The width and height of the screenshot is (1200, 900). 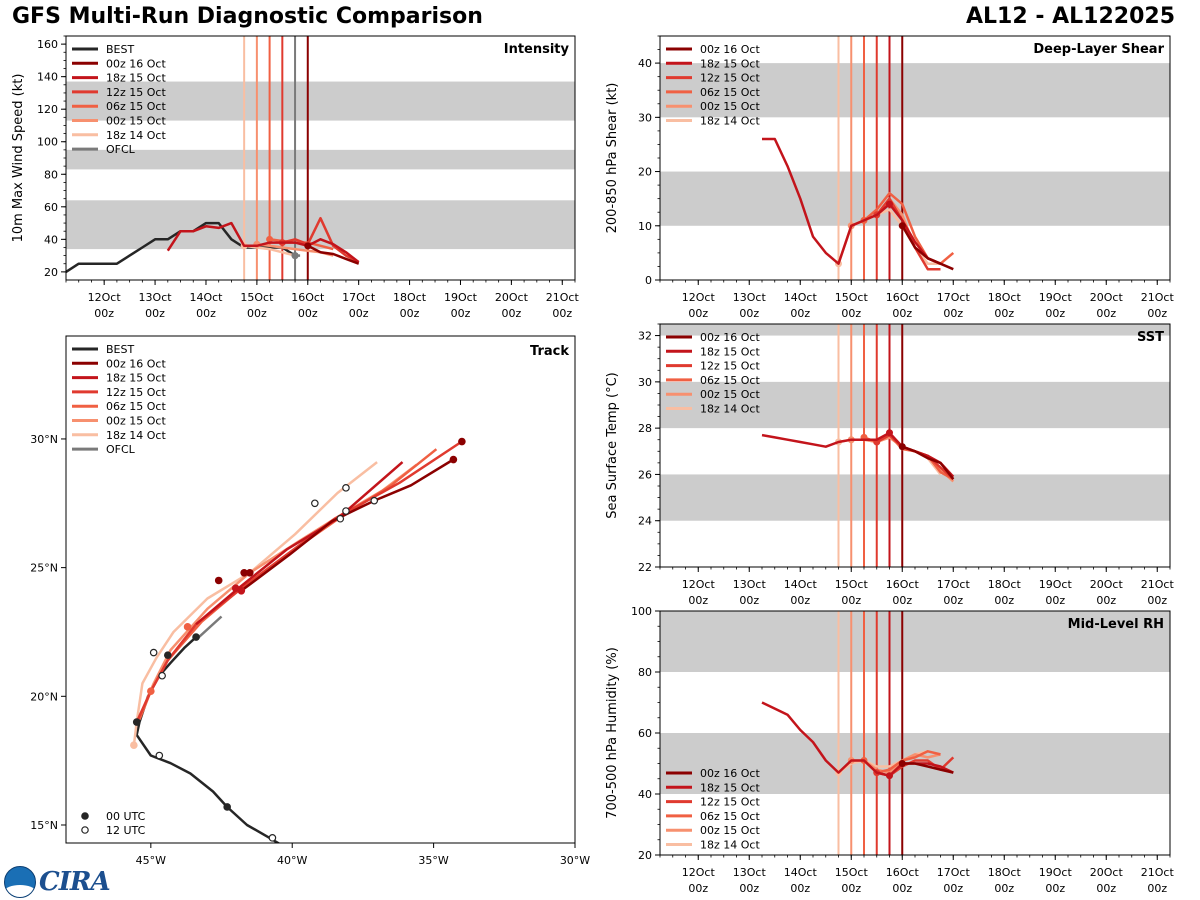 I want to click on intensity-ytick-label: 100, so click(x=47, y=142).